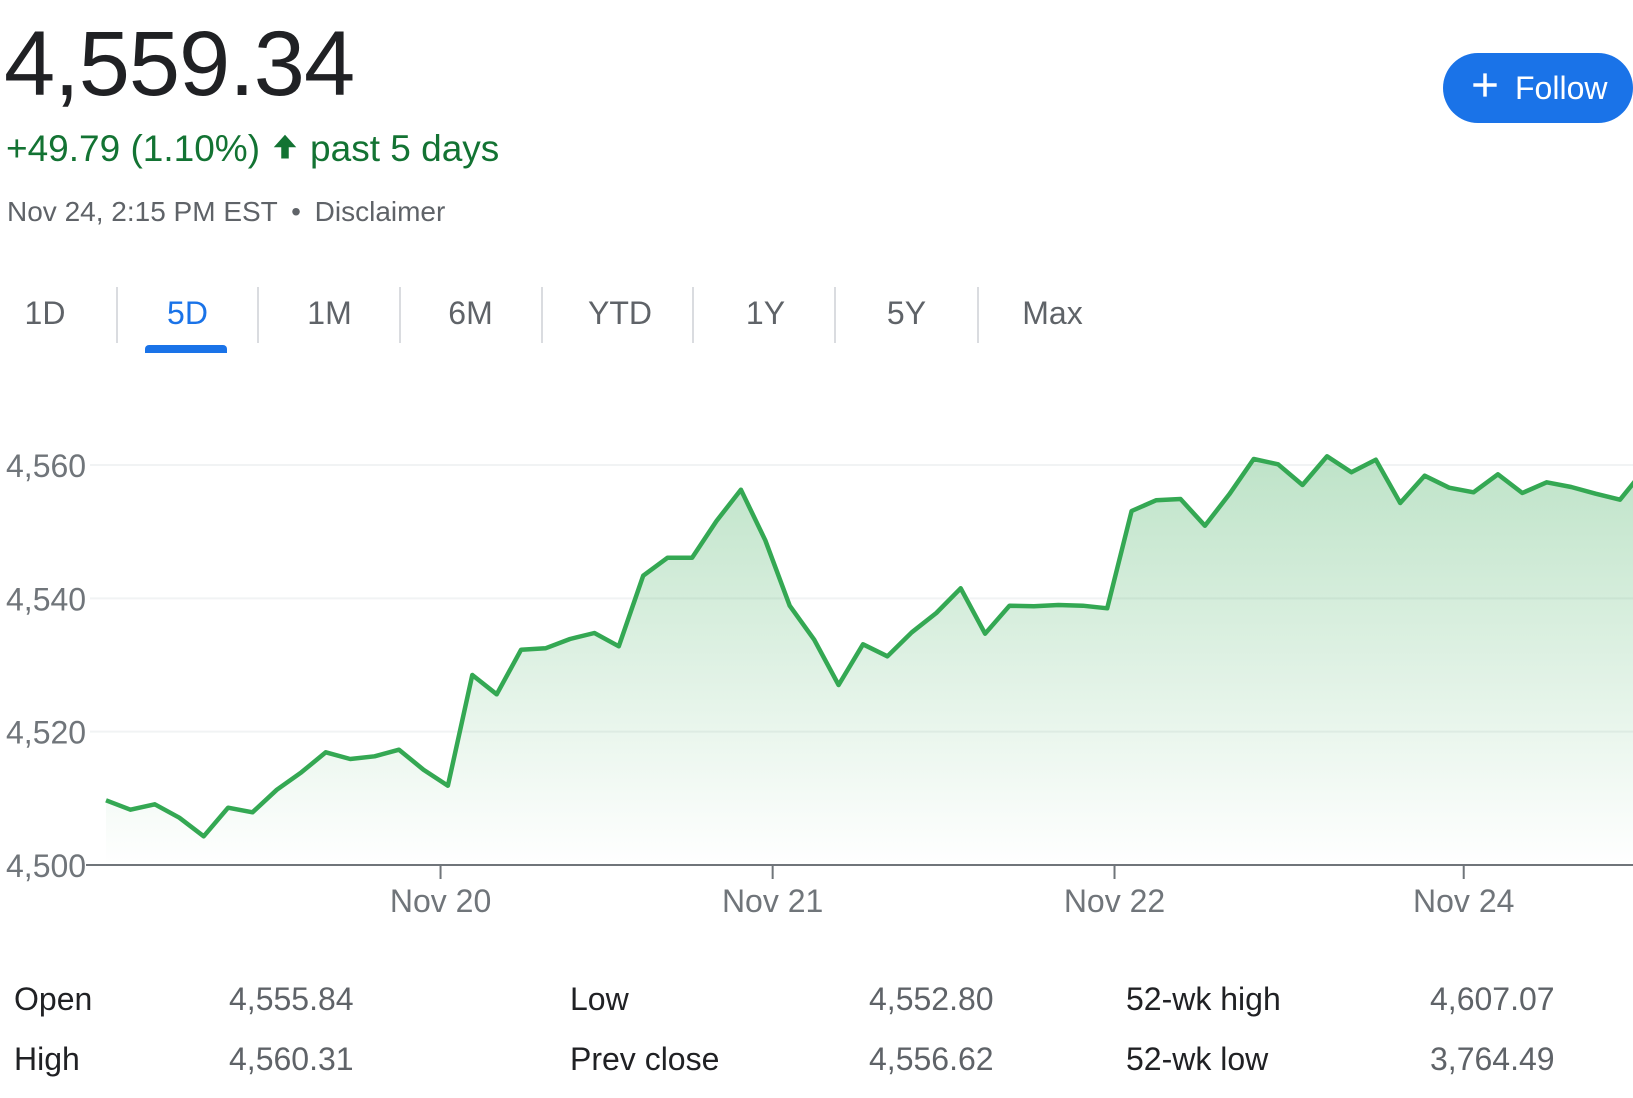 The height and width of the screenshot is (1098, 1633). Describe the element at coordinates (1203, 999) in the screenshot. I see `stat-label-52wk-high: 52-wk high` at that location.